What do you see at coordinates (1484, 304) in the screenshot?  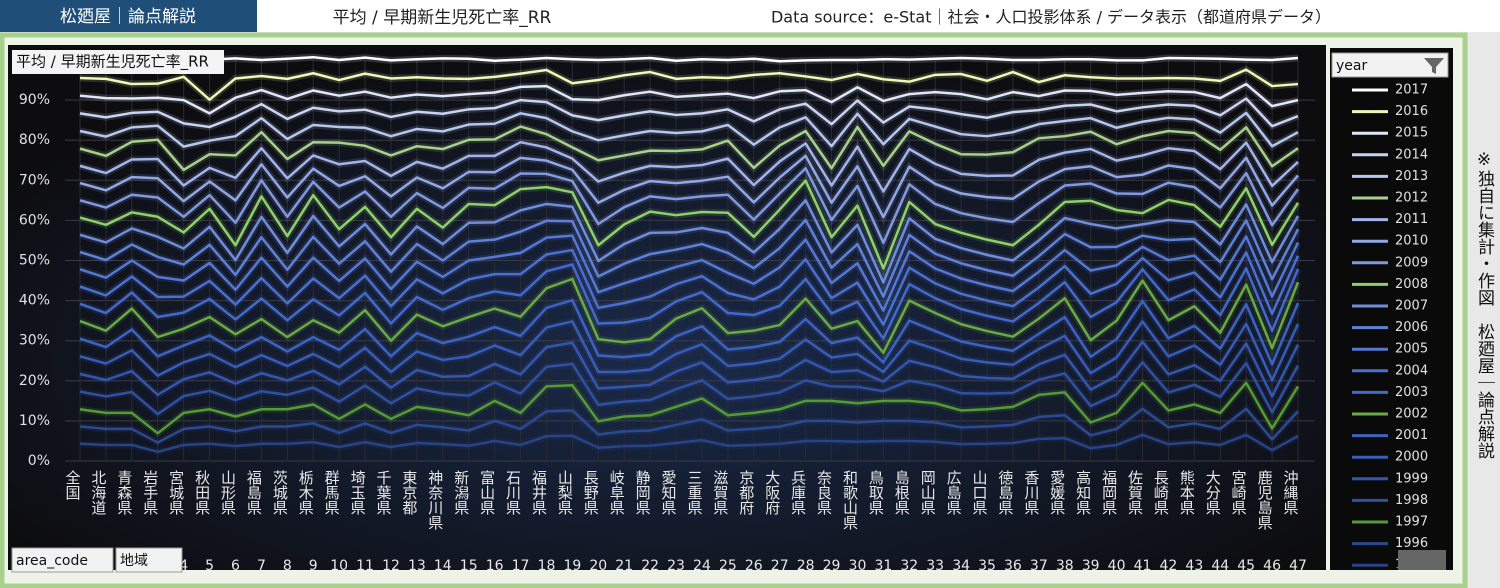 I see `side-note: ※独自に集計・作図 松廼屋｜論点解説` at bounding box center [1484, 304].